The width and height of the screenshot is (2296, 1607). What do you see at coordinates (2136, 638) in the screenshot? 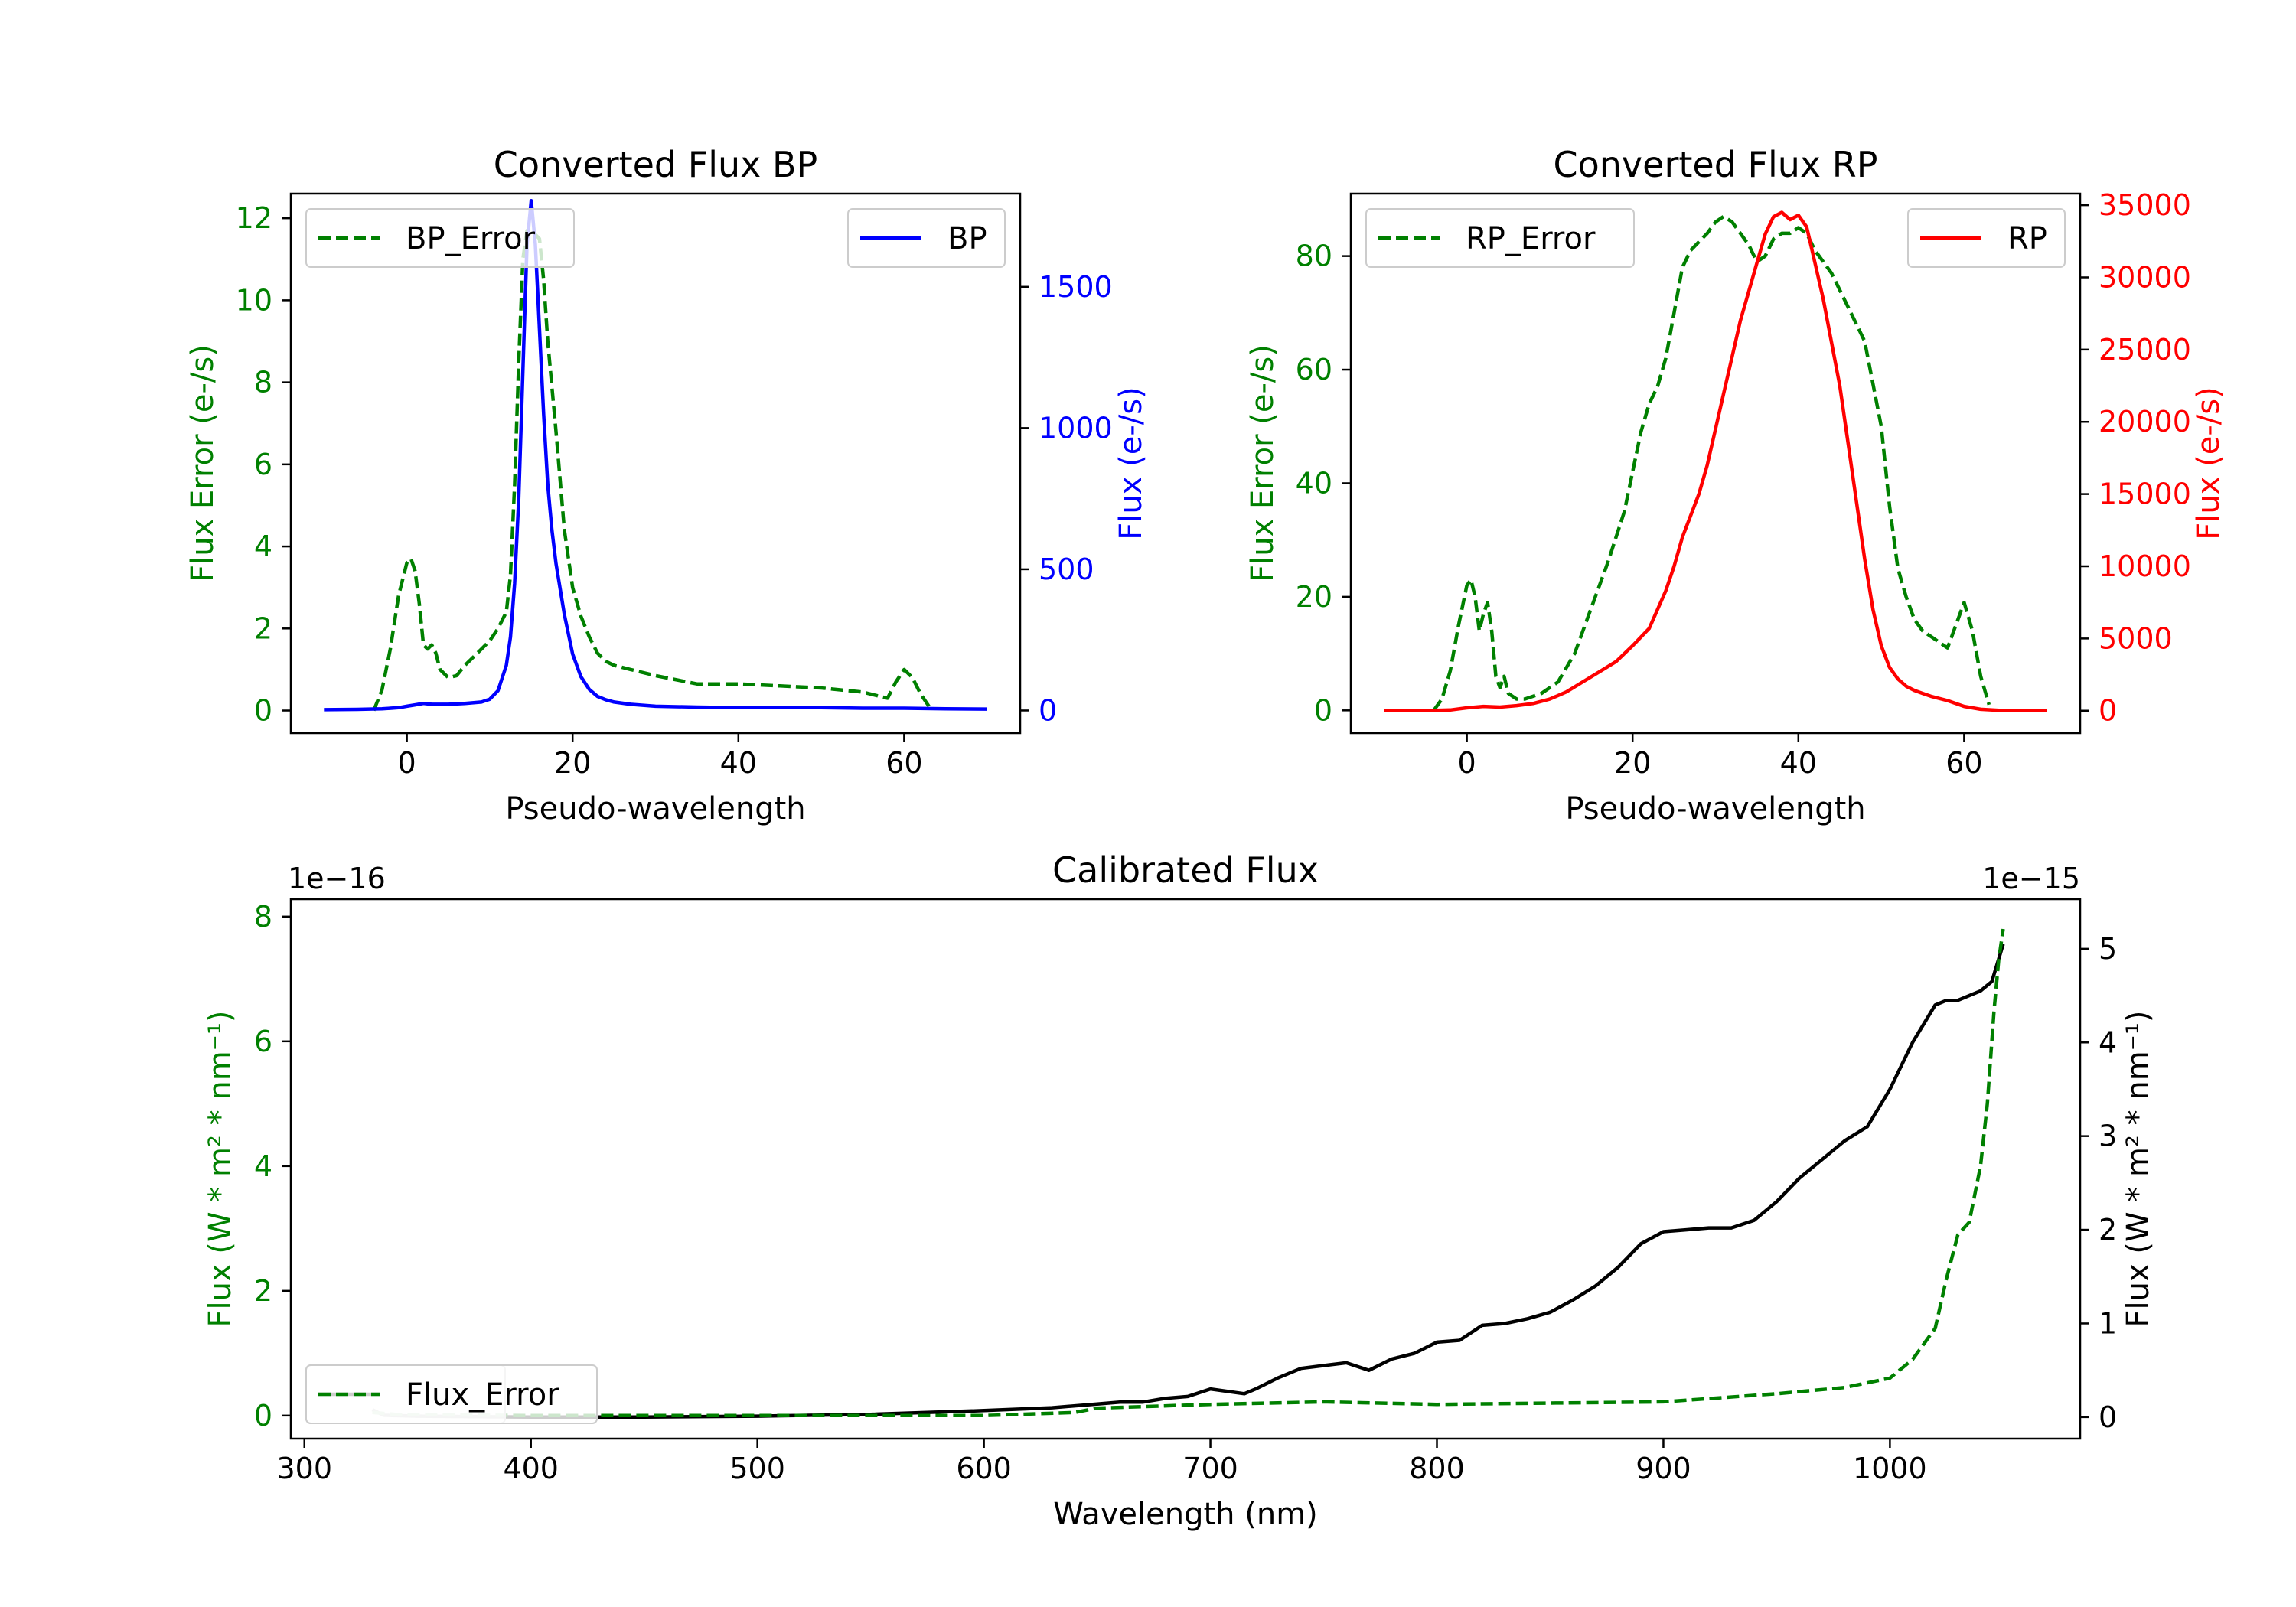
I see `y-right-tick-label: 5000` at bounding box center [2136, 638].